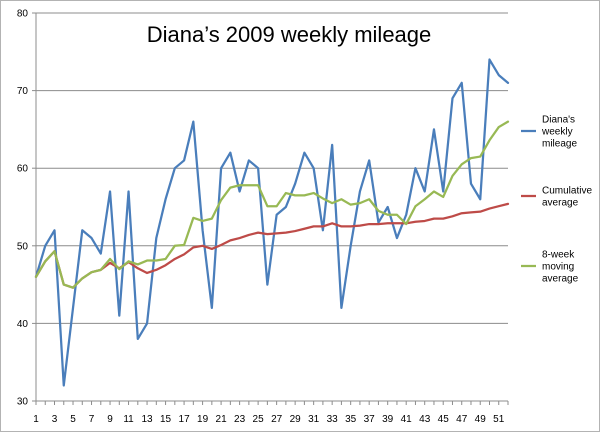 The width and height of the screenshot is (600, 433). I want to click on x-tick-label: 15, so click(166, 419).